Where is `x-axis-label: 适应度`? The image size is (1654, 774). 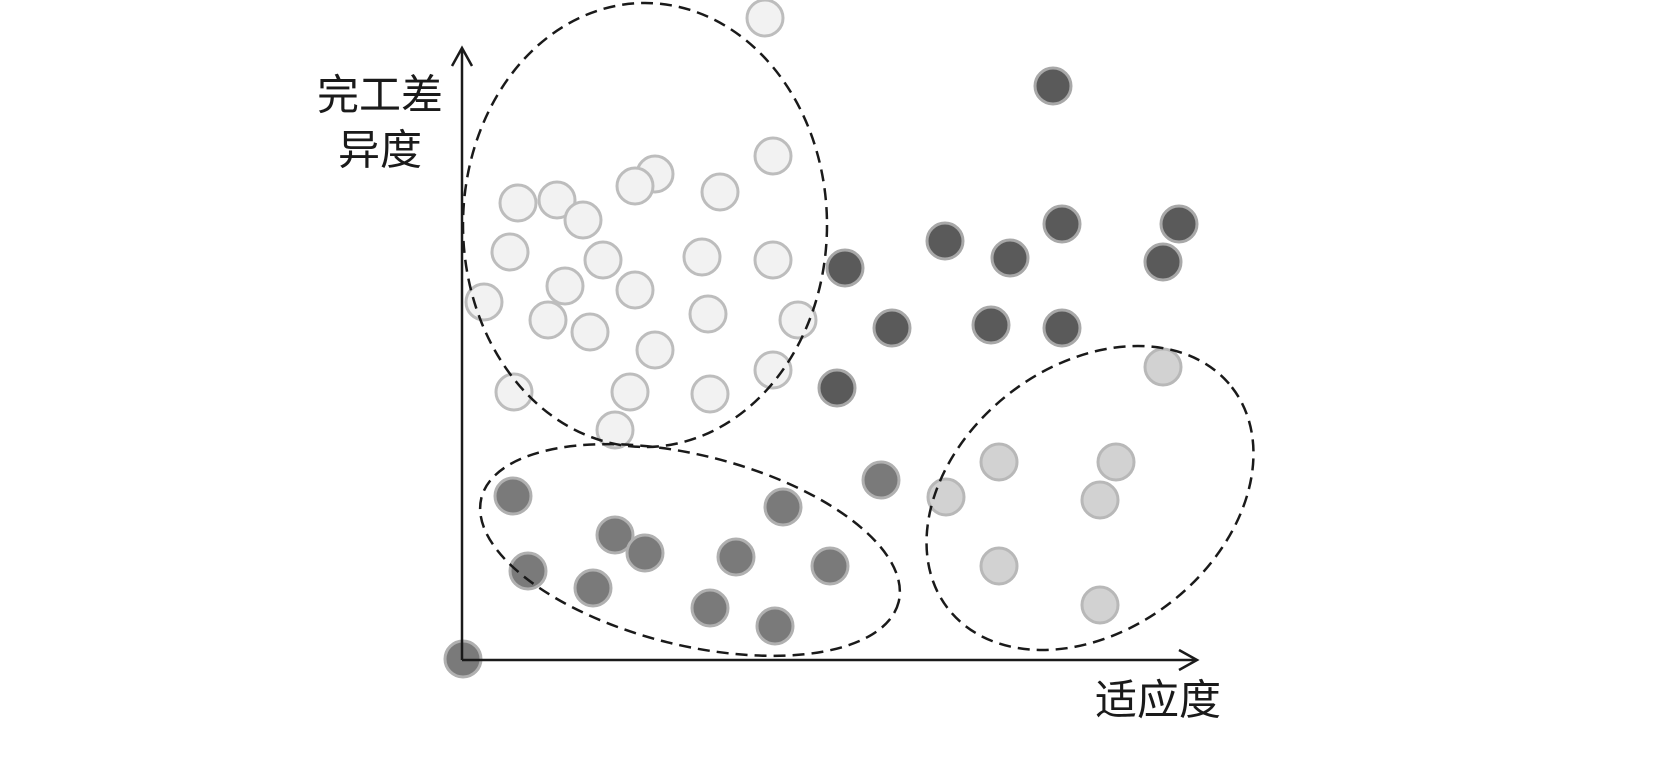 x-axis-label: 适应度 is located at coordinates (1158, 701).